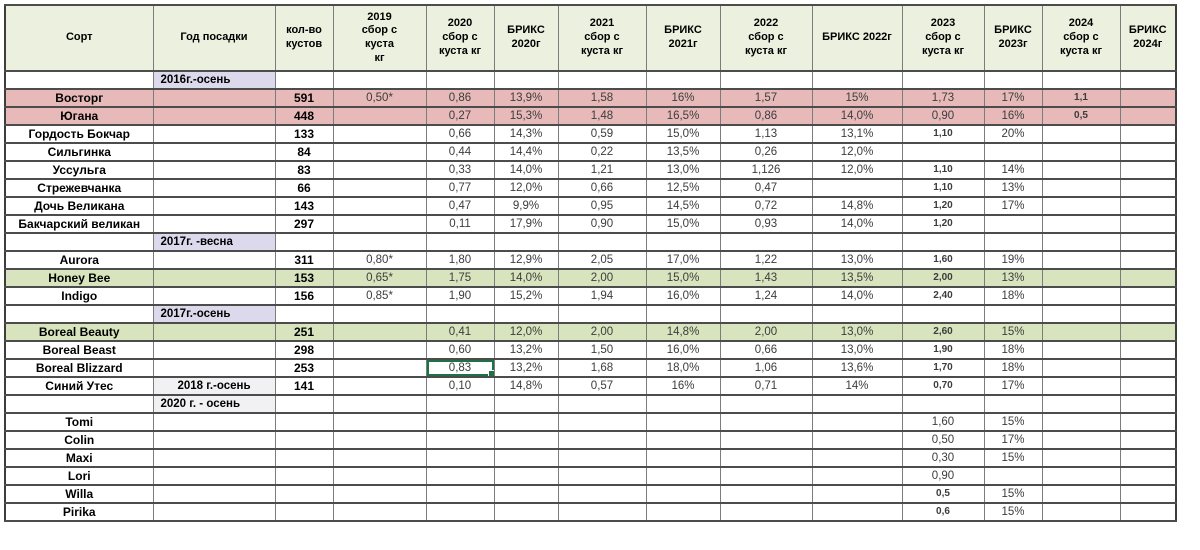 The height and width of the screenshot is (550, 1200). I want to click on value-cell: 1,90, so click(943, 350).